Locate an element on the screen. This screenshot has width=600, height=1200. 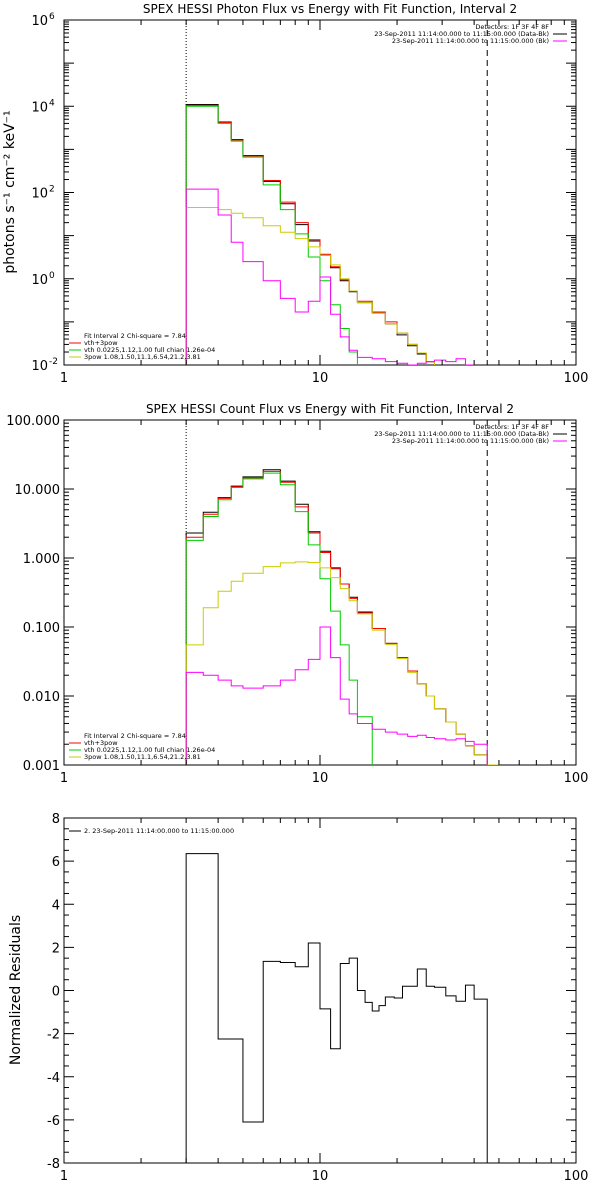
y-tick-label: 0 is located at coordinates (56, 992).